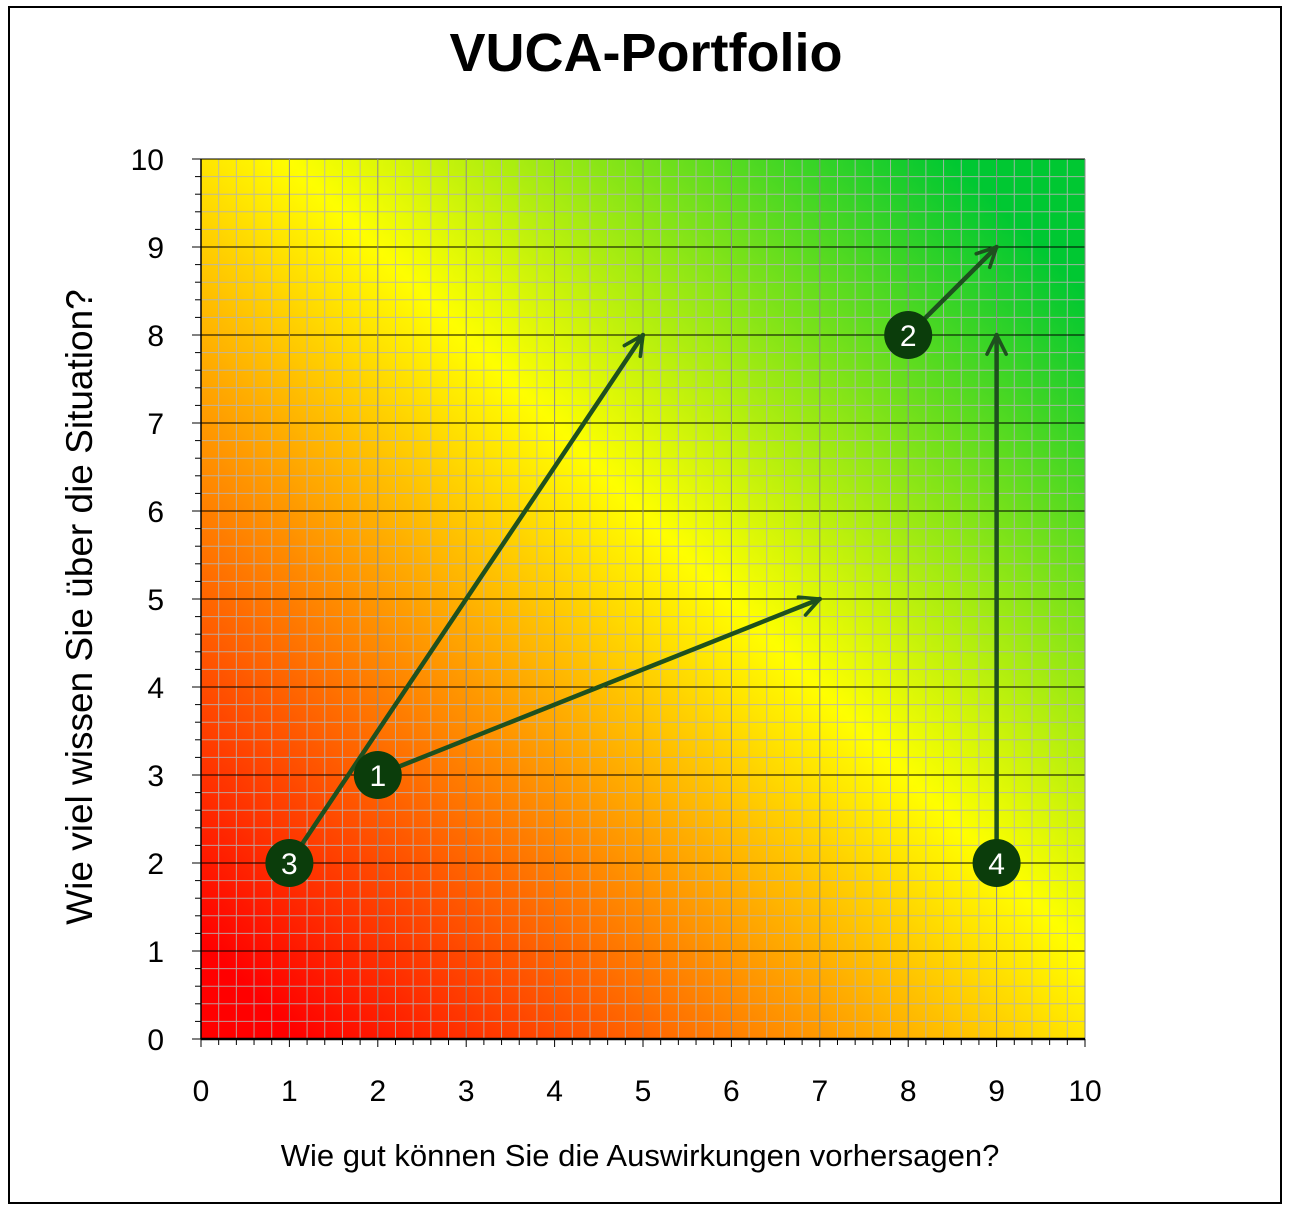 Image resolution: width=1292 pixels, height=1216 pixels. I want to click on x-tick-label: 6, so click(731, 1091).